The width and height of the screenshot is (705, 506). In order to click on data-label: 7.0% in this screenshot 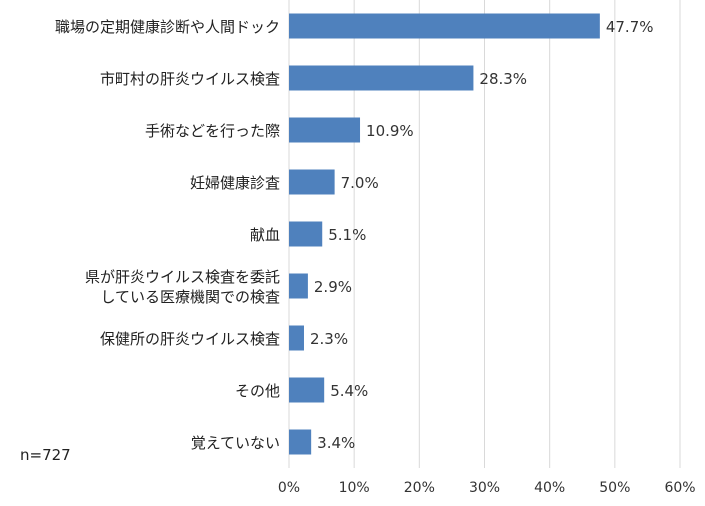, I will do `click(360, 183)`.